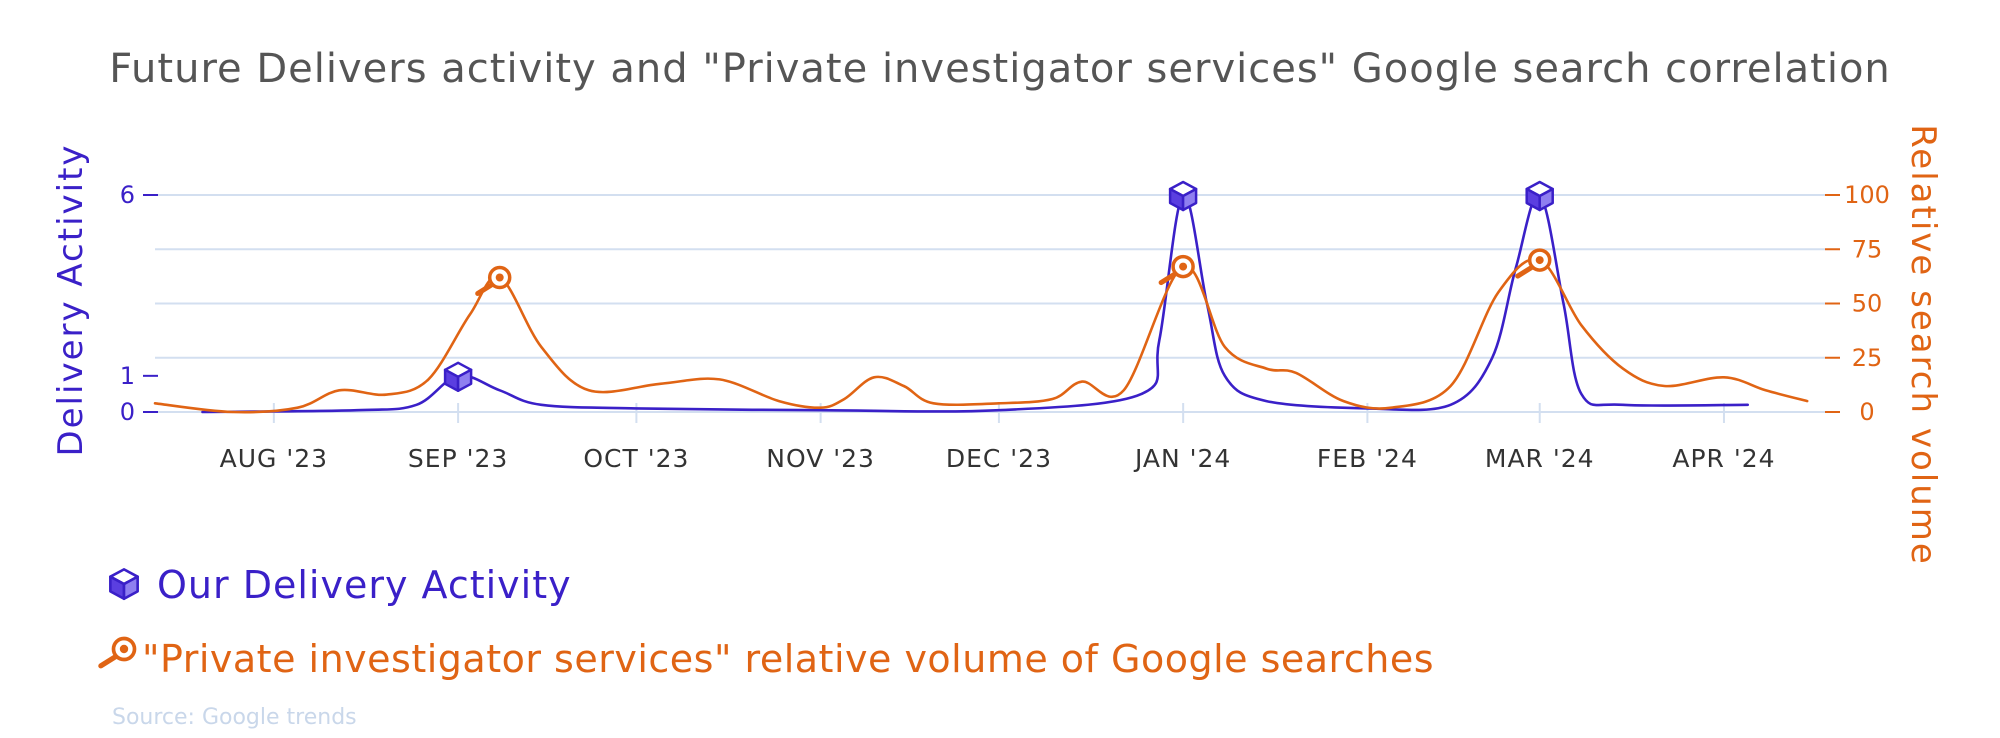 This screenshot has width=2000, height=738. What do you see at coordinates (1540, 458) in the screenshot?
I see `x-tick-label: MAR '24` at bounding box center [1540, 458].